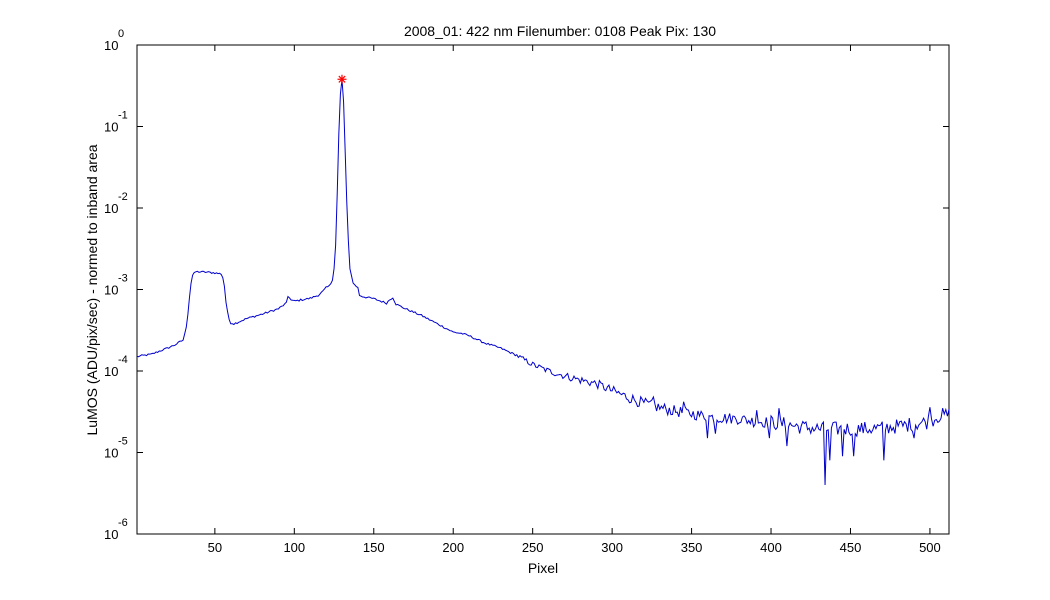 The height and width of the screenshot is (600, 1050). I want to click on y-tick-label-exponent: -3, so click(123, 279).